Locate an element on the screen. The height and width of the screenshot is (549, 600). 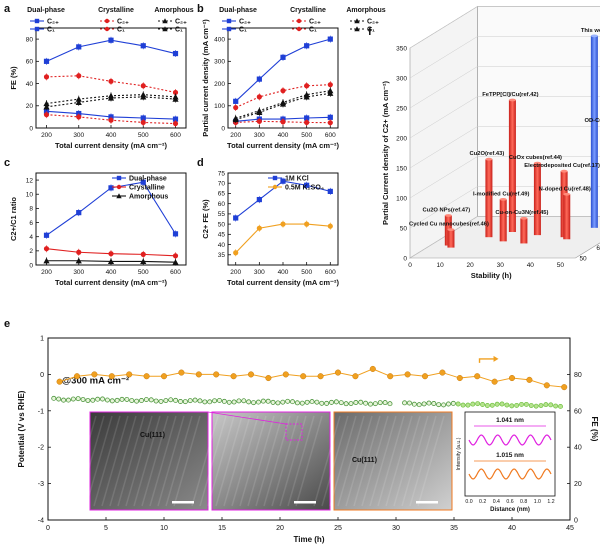
y-tick-label-d: 70 is located at coordinates (222, 184).